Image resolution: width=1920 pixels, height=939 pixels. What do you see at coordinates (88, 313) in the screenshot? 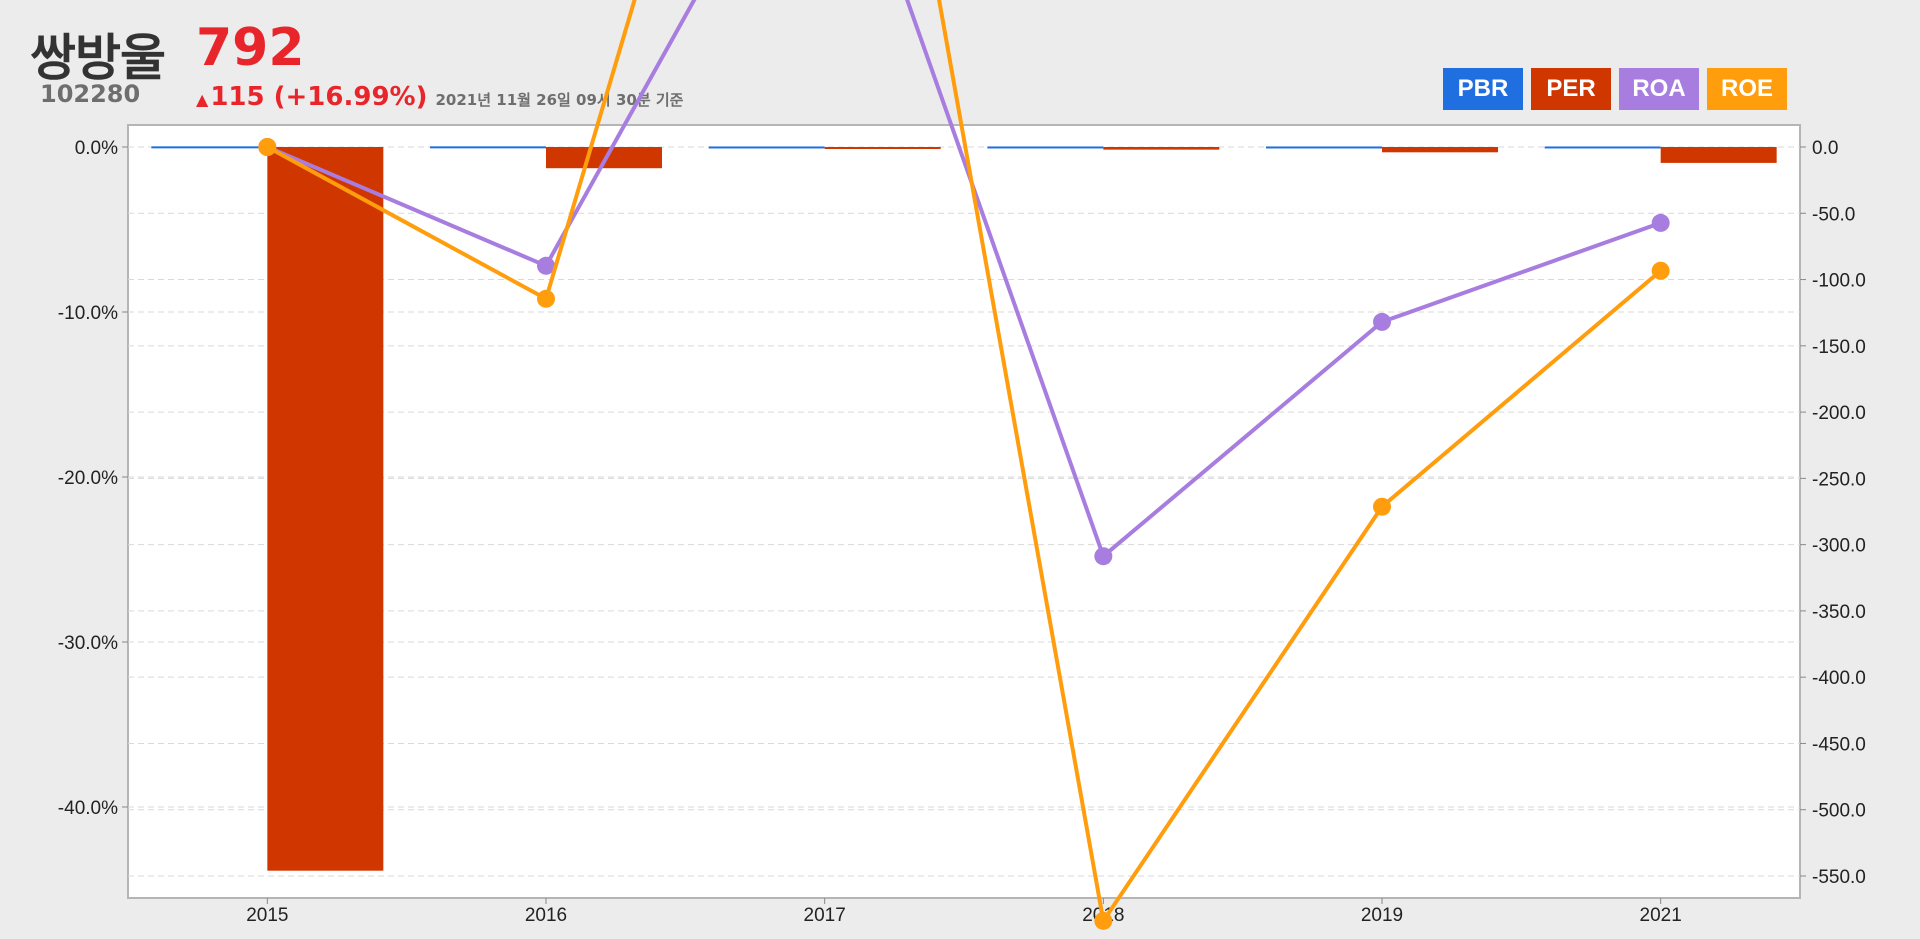
I see `left-tick-label: -10.0%` at bounding box center [88, 313].